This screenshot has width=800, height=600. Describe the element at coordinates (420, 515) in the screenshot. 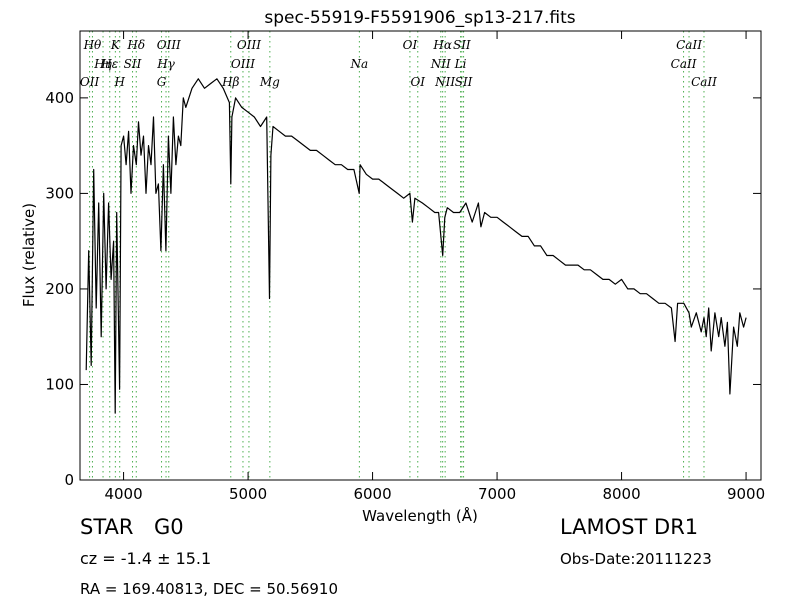

I see `x-axis-label: Wavelength (Å)` at that location.